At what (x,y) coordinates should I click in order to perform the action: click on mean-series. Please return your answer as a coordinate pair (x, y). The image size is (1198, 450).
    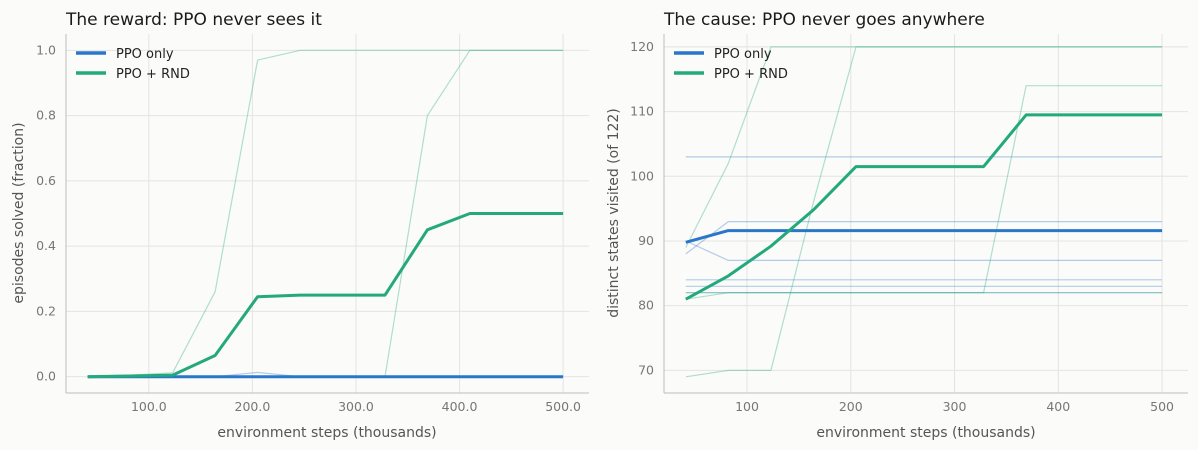
    Looking at the image, I should click on (325, 295).